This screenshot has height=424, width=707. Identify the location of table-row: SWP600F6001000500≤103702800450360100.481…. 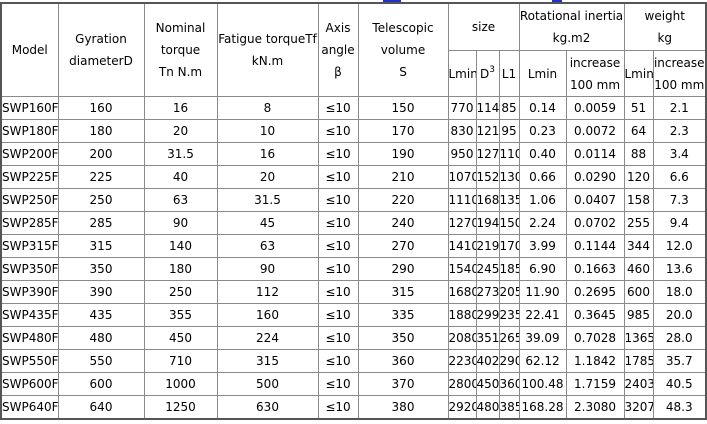
(353, 384).